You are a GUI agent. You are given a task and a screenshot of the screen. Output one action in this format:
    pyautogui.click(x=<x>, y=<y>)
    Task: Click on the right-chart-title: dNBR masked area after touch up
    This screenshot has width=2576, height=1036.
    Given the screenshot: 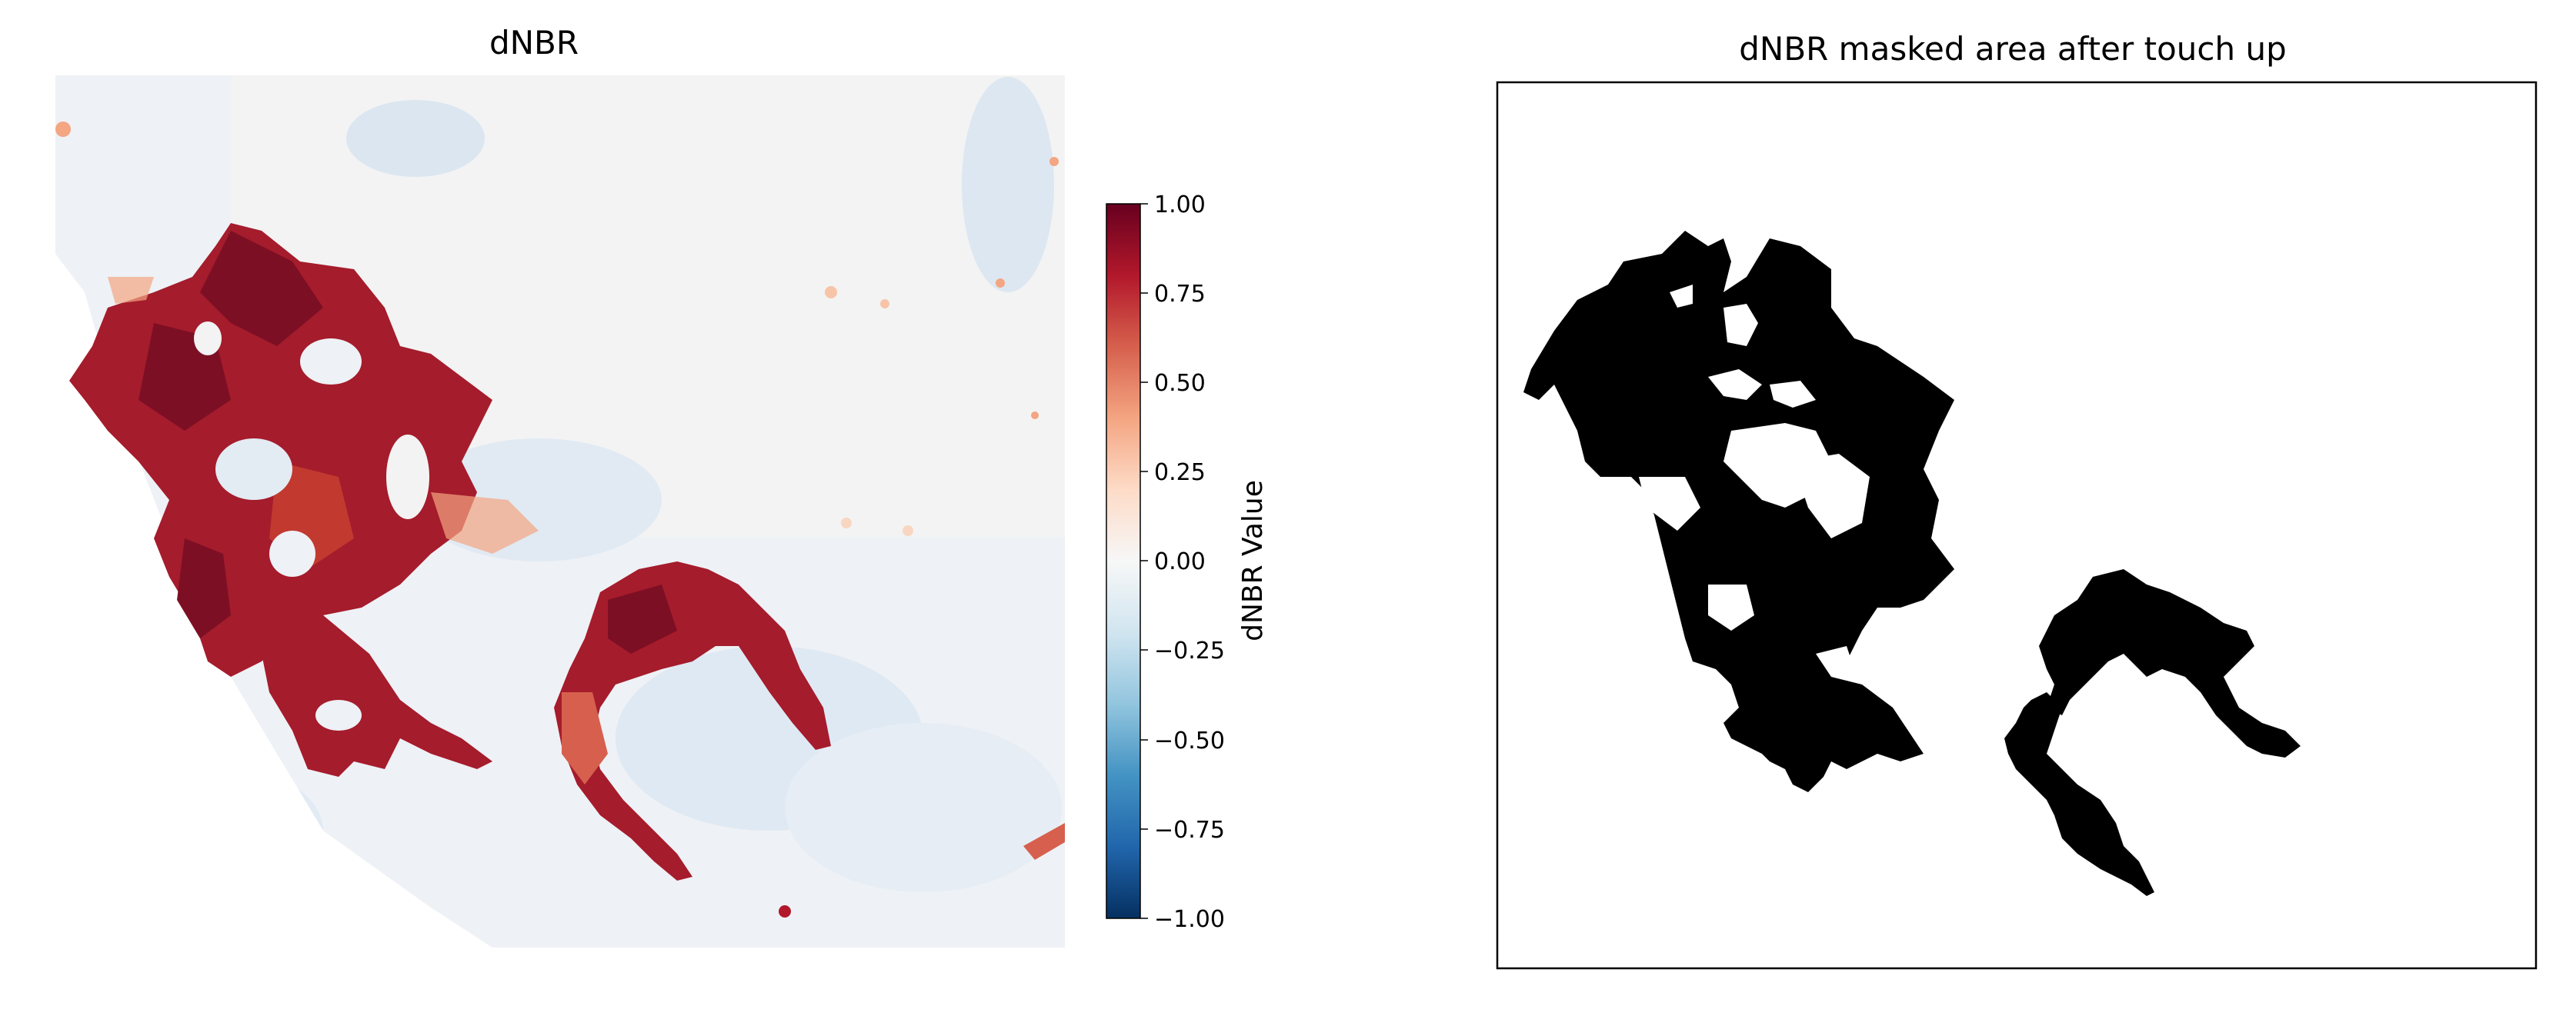 What is the action you would take?
    pyautogui.click(x=2012, y=49)
    